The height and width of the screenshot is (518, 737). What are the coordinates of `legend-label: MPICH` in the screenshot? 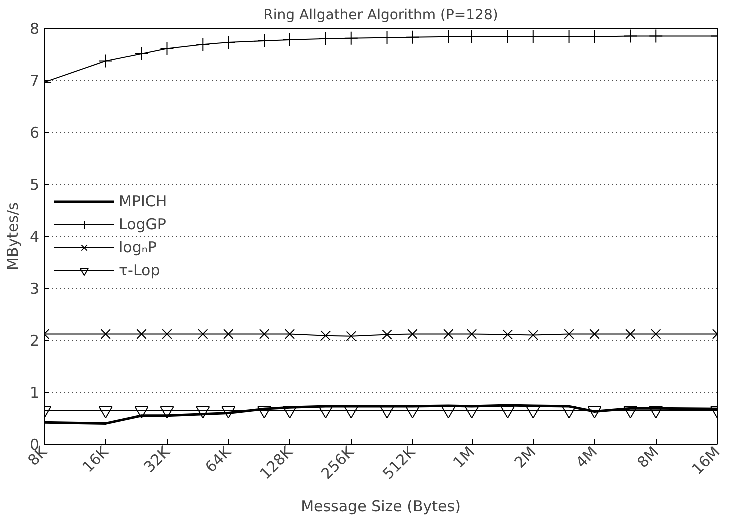 It's located at (143, 201).